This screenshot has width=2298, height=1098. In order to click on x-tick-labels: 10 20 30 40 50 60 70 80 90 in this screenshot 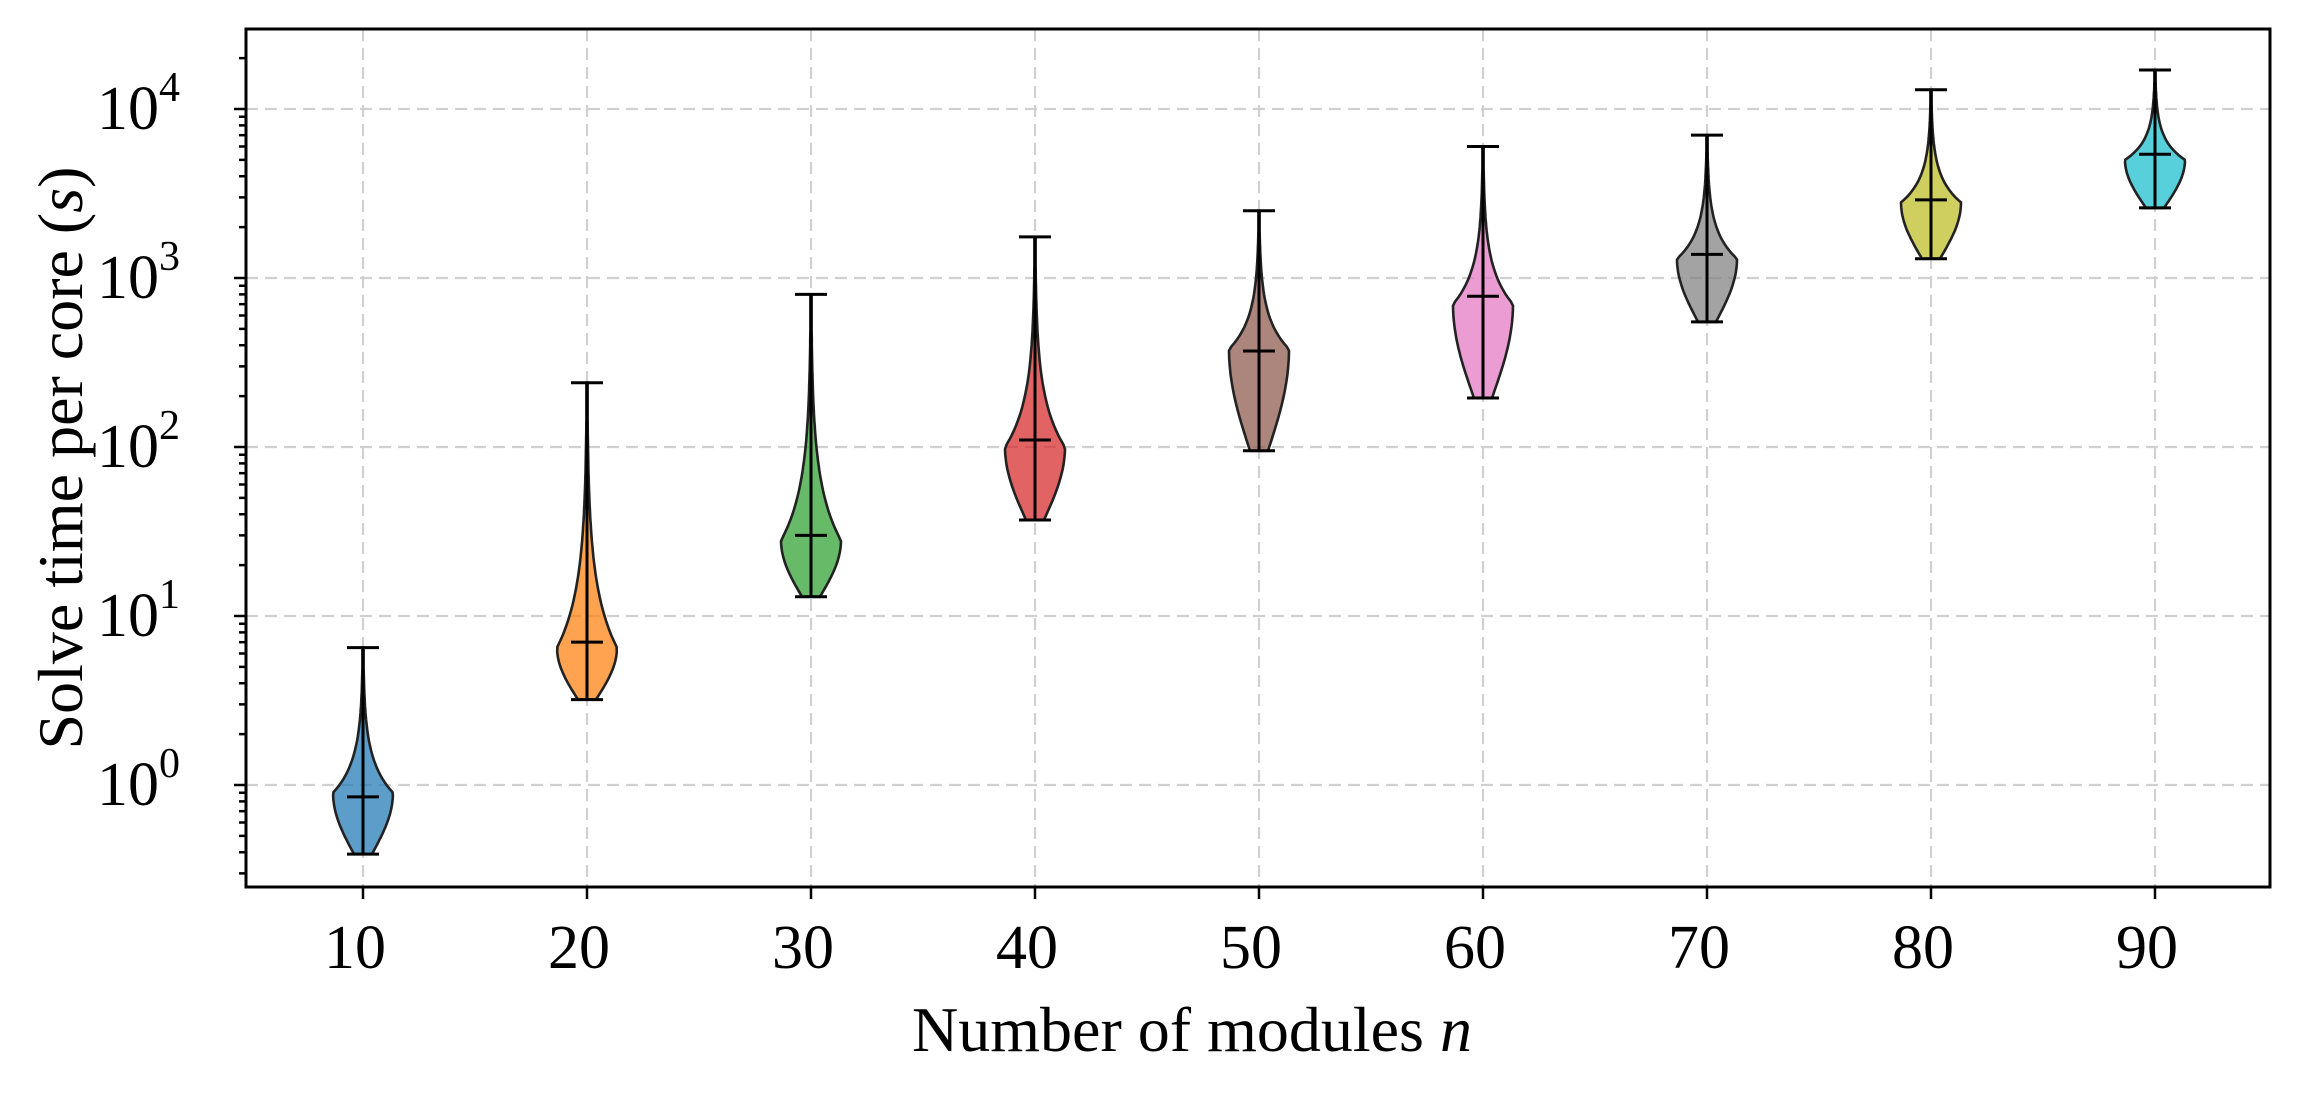, I will do `click(1251, 948)`.